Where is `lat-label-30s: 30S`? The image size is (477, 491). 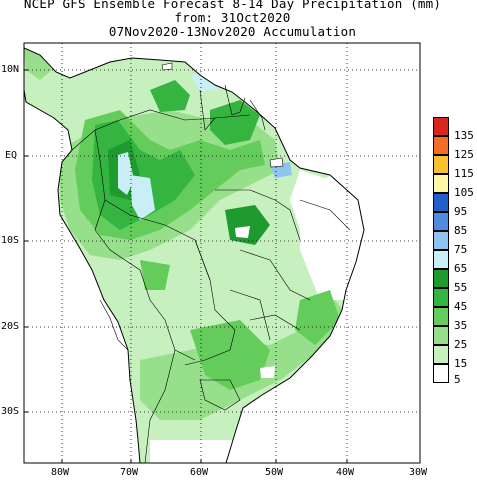 lat-label-30s: 30S is located at coordinates (10, 411).